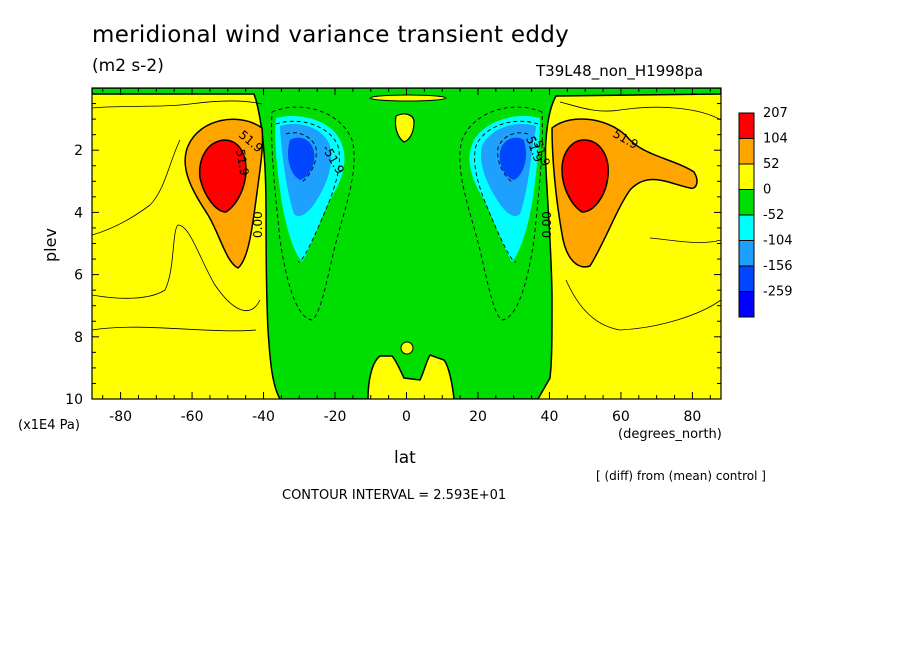 The height and width of the screenshot is (654, 904). What do you see at coordinates (331, 35) in the screenshot?
I see `chart-title: meridional wind variance transient eddy` at bounding box center [331, 35].